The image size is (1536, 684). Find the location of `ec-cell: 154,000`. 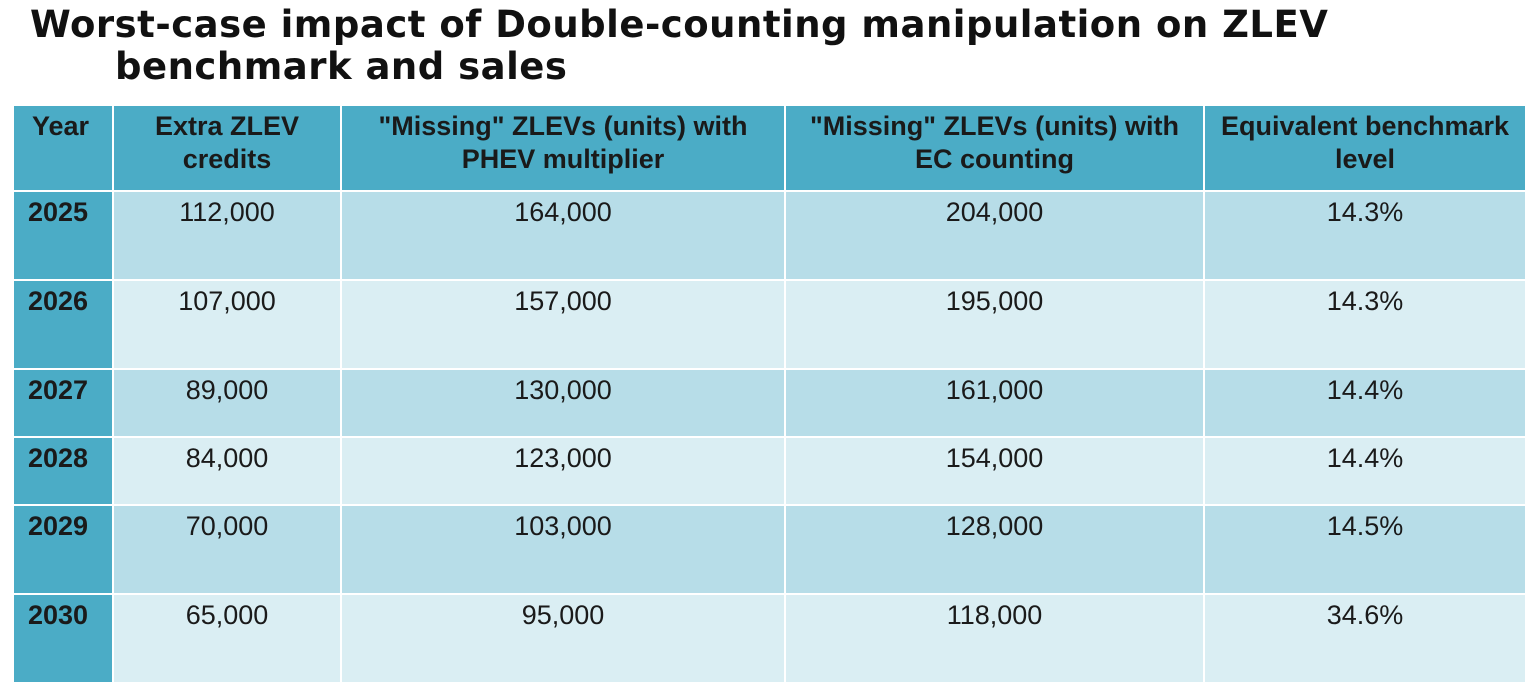

ec-cell: 154,000 is located at coordinates (994, 471).